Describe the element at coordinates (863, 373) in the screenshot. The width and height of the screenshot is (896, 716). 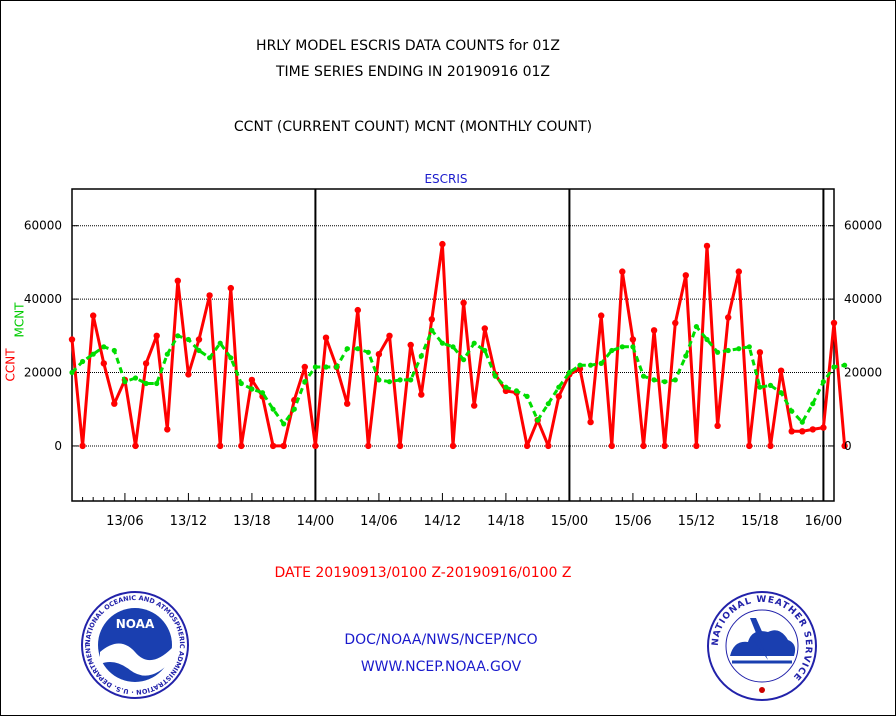
I see `y-tick-label-right: 20000` at that location.